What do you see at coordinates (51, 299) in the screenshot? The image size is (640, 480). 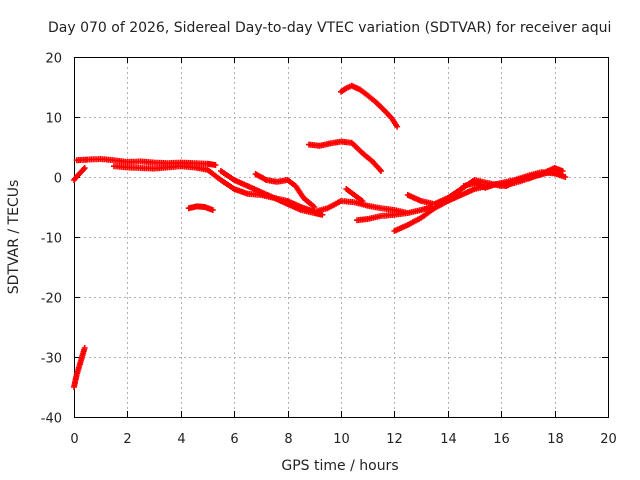 I see `y-tick-label: -20` at bounding box center [51, 299].